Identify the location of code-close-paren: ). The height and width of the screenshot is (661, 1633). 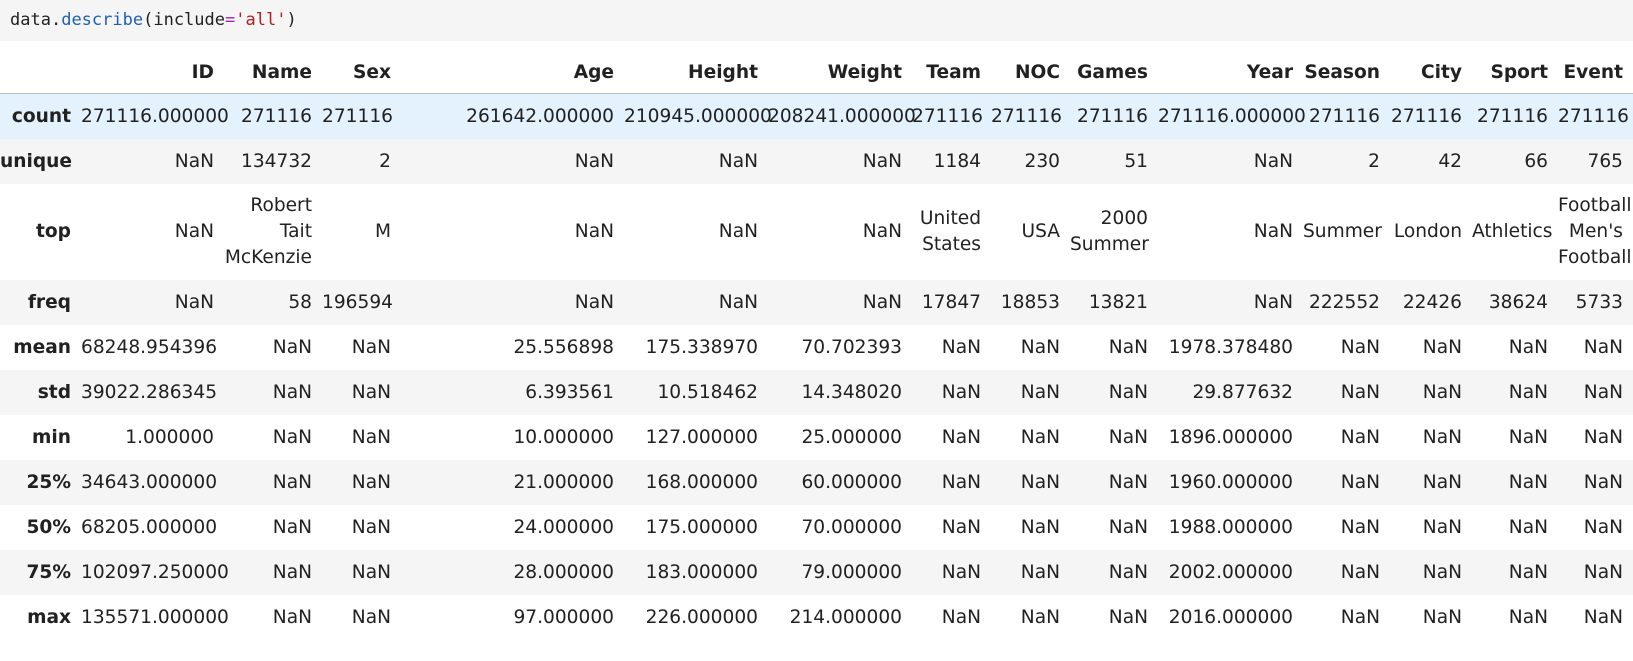
(291, 20).